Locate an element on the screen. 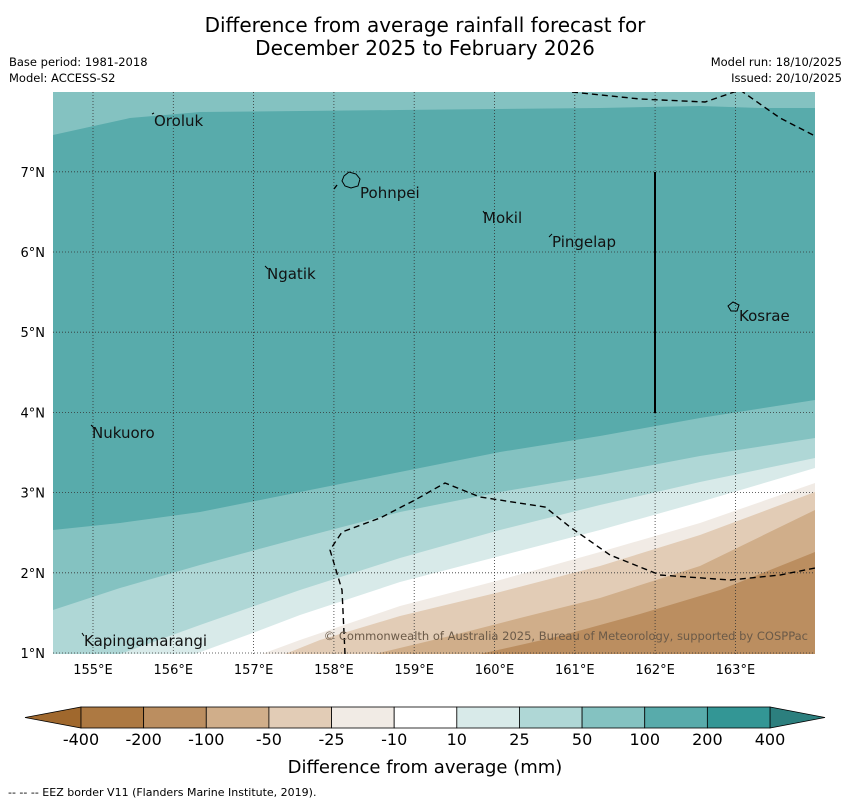 This screenshot has width=850, height=804. colorbar-tick-label: -200 is located at coordinates (143, 739).